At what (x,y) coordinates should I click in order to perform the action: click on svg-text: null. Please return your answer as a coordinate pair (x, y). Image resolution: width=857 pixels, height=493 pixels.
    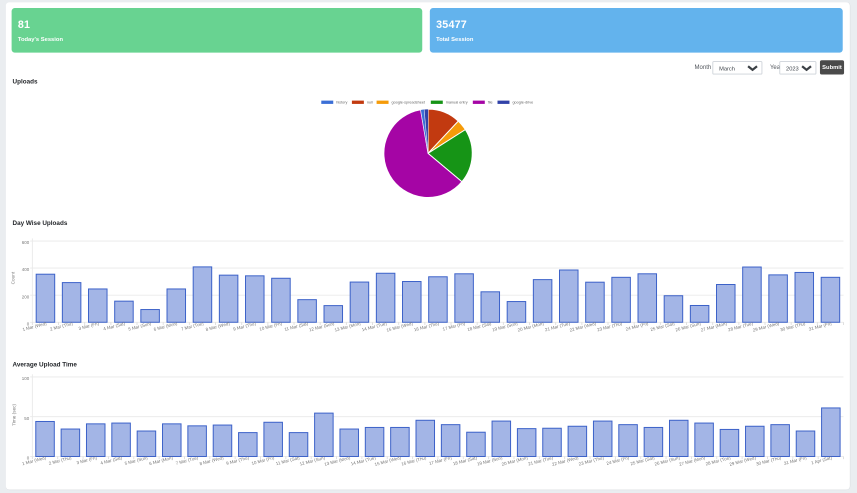
    Looking at the image, I should click on (370, 103).